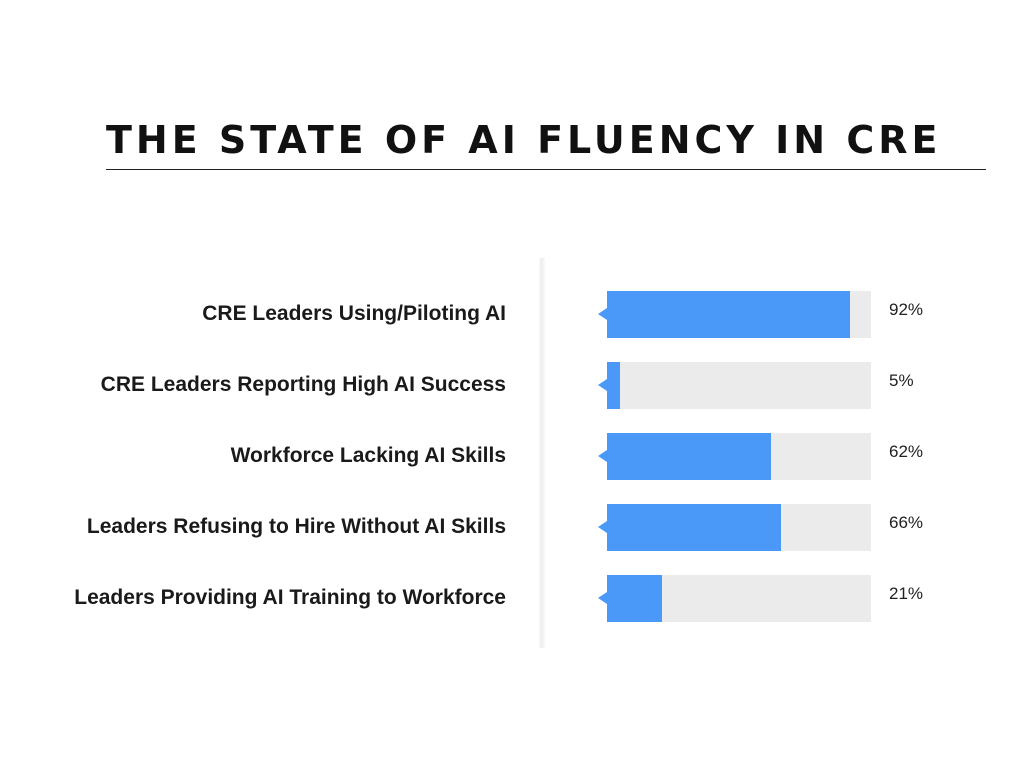  I want to click on data-label: 62%, so click(906, 451).